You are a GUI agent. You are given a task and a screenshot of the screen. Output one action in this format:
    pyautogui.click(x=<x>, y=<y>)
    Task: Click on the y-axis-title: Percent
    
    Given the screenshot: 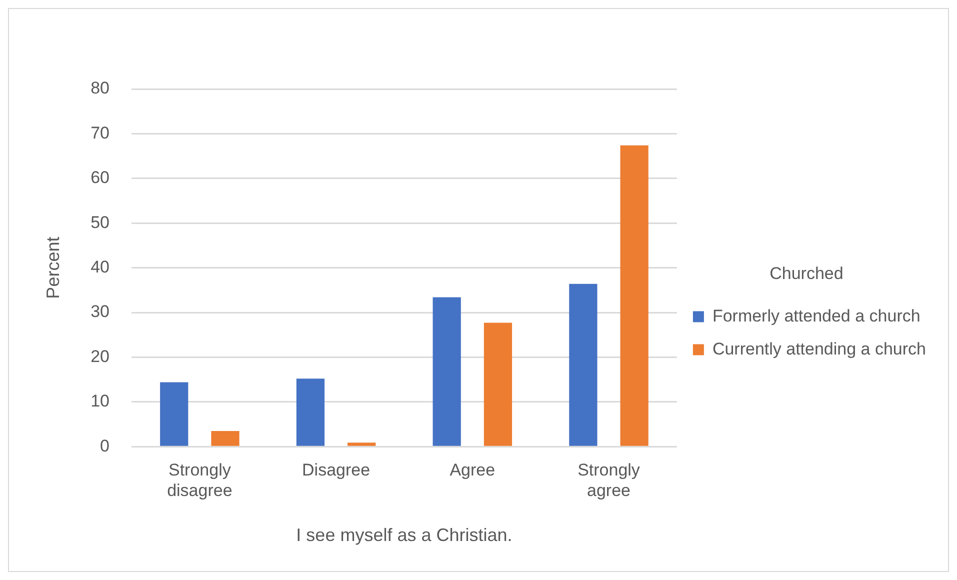 What is the action you would take?
    pyautogui.click(x=52, y=267)
    